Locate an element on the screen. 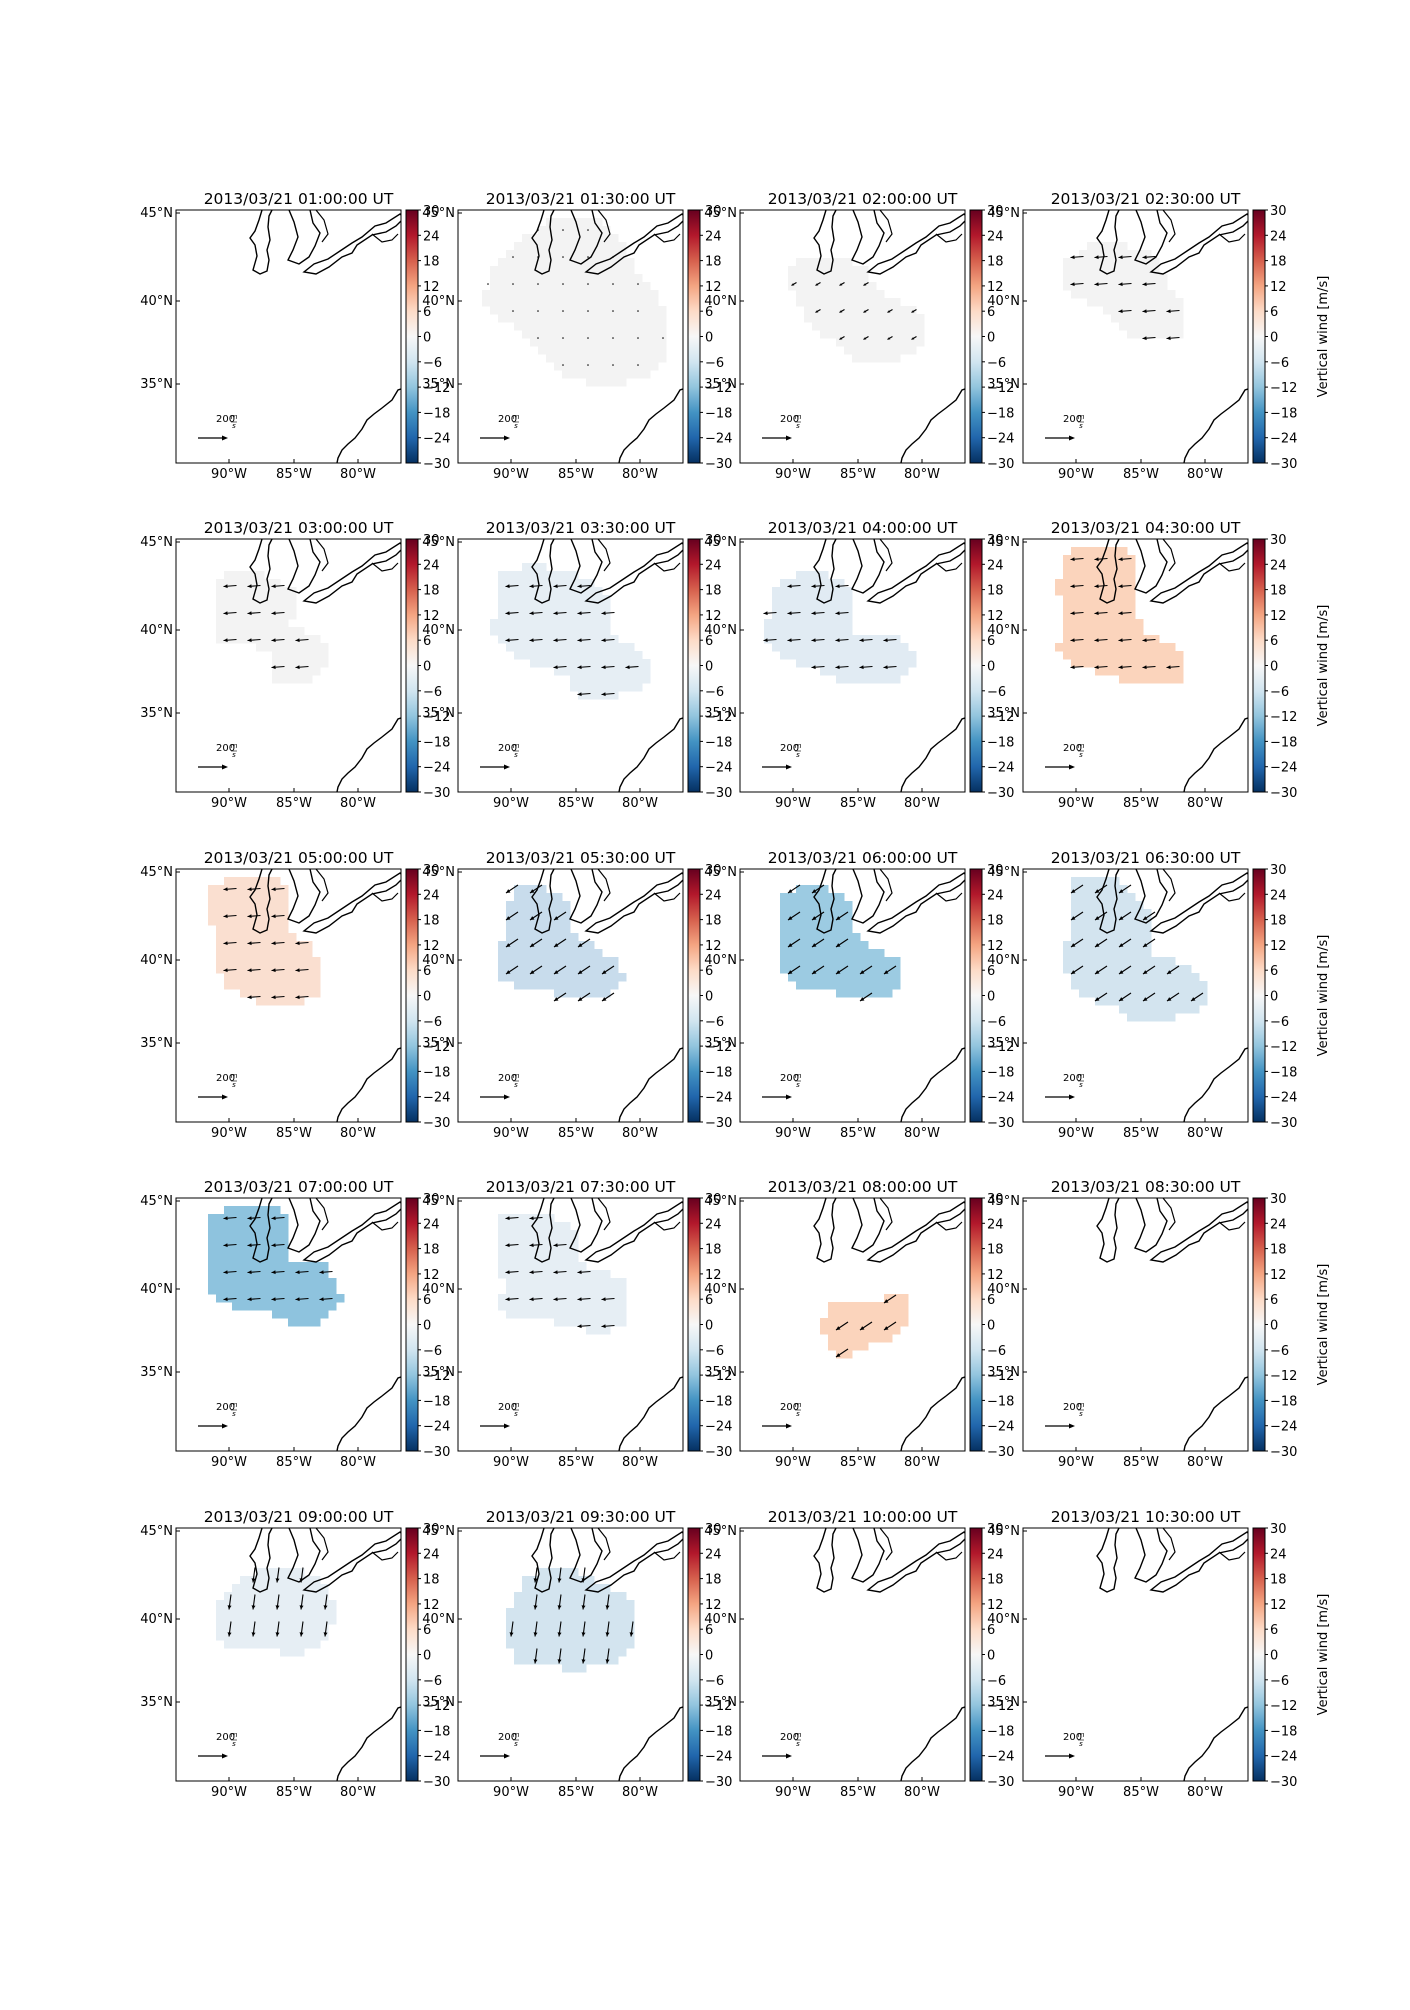 The image size is (1410, 2010). panel-title: 2013/03/21 04:30:00 UT is located at coordinates (1146, 528).